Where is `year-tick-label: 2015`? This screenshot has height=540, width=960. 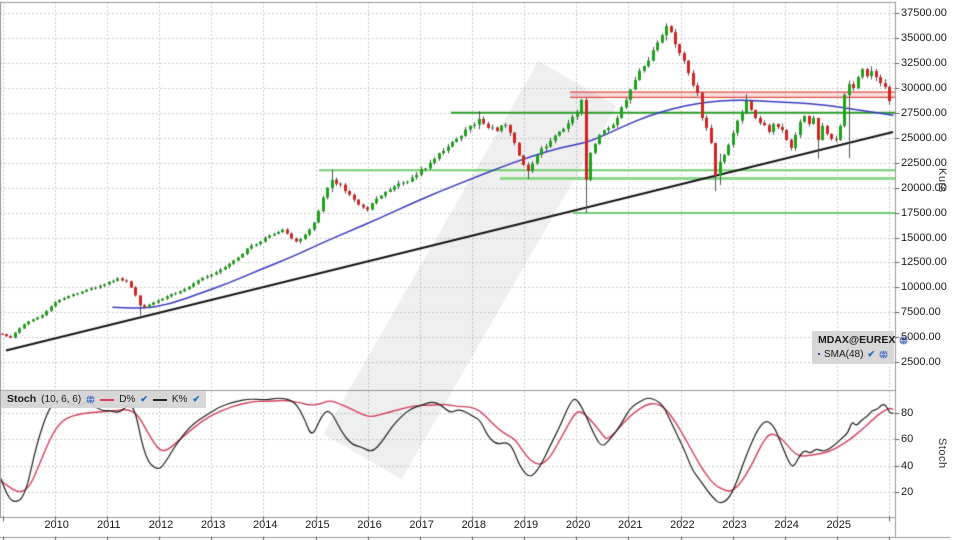 year-tick-label: 2015 is located at coordinates (317, 525).